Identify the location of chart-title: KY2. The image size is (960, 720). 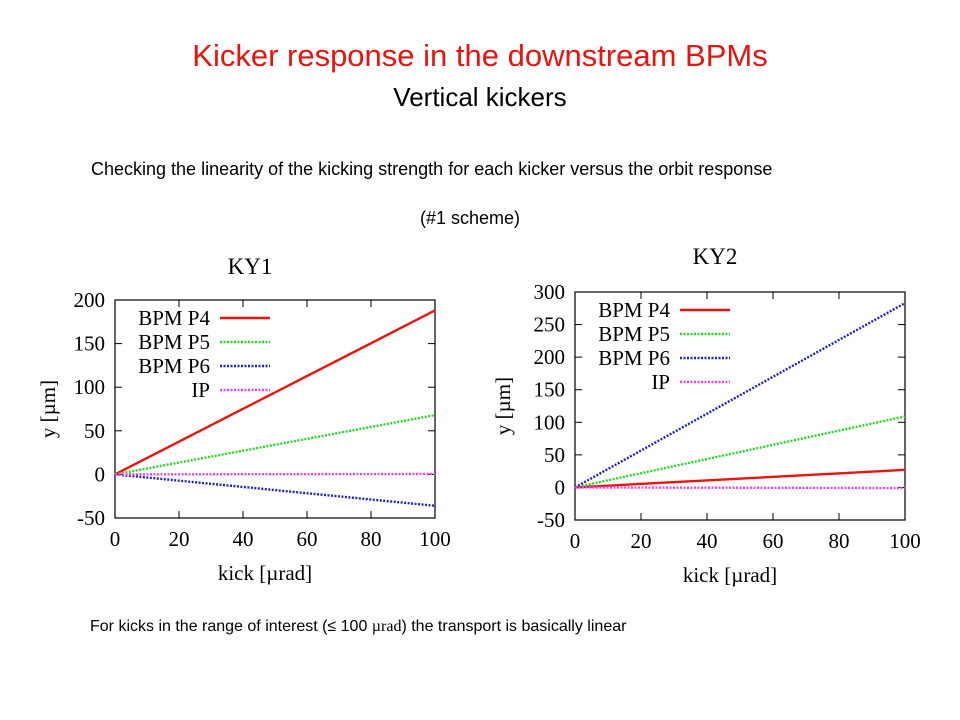
(715, 256).